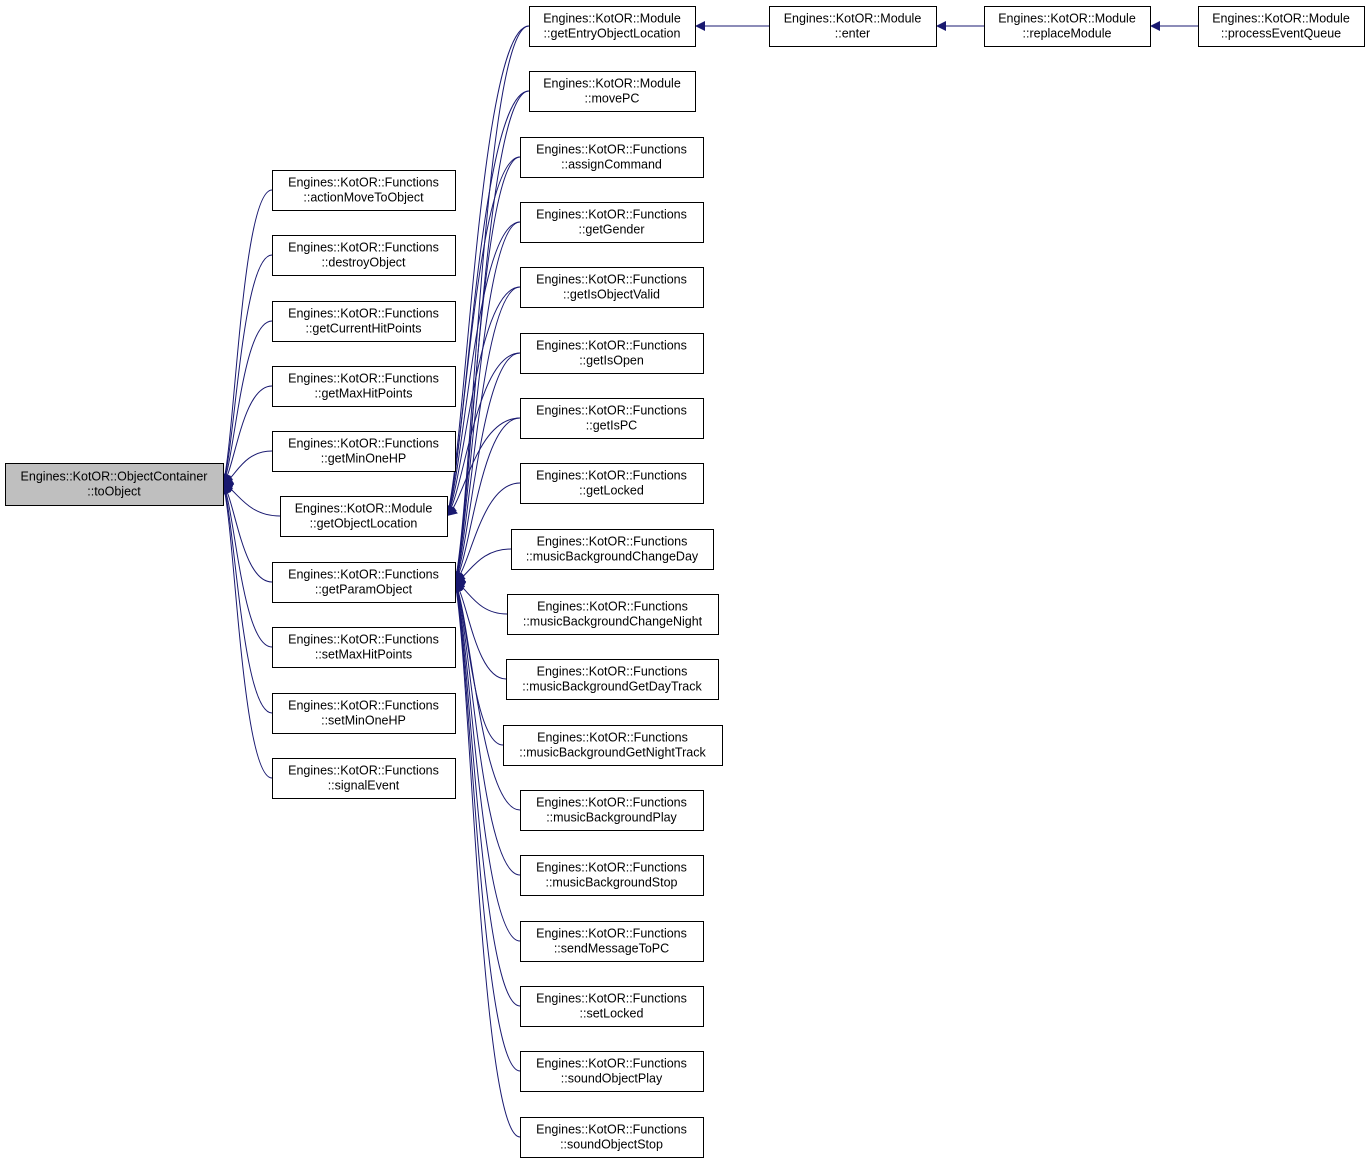  I want to click on node: Engines::KotOR::Module::enter, so click(853, 26).